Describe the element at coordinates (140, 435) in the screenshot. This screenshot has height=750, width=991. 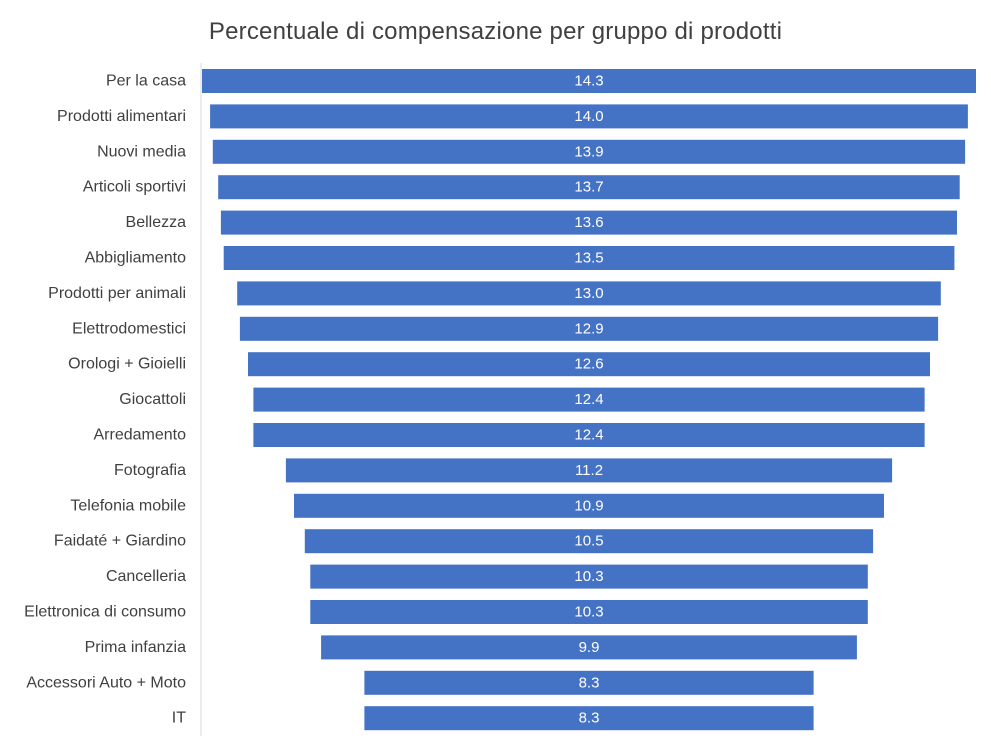
I see `category-label: Arredamento` at that location.